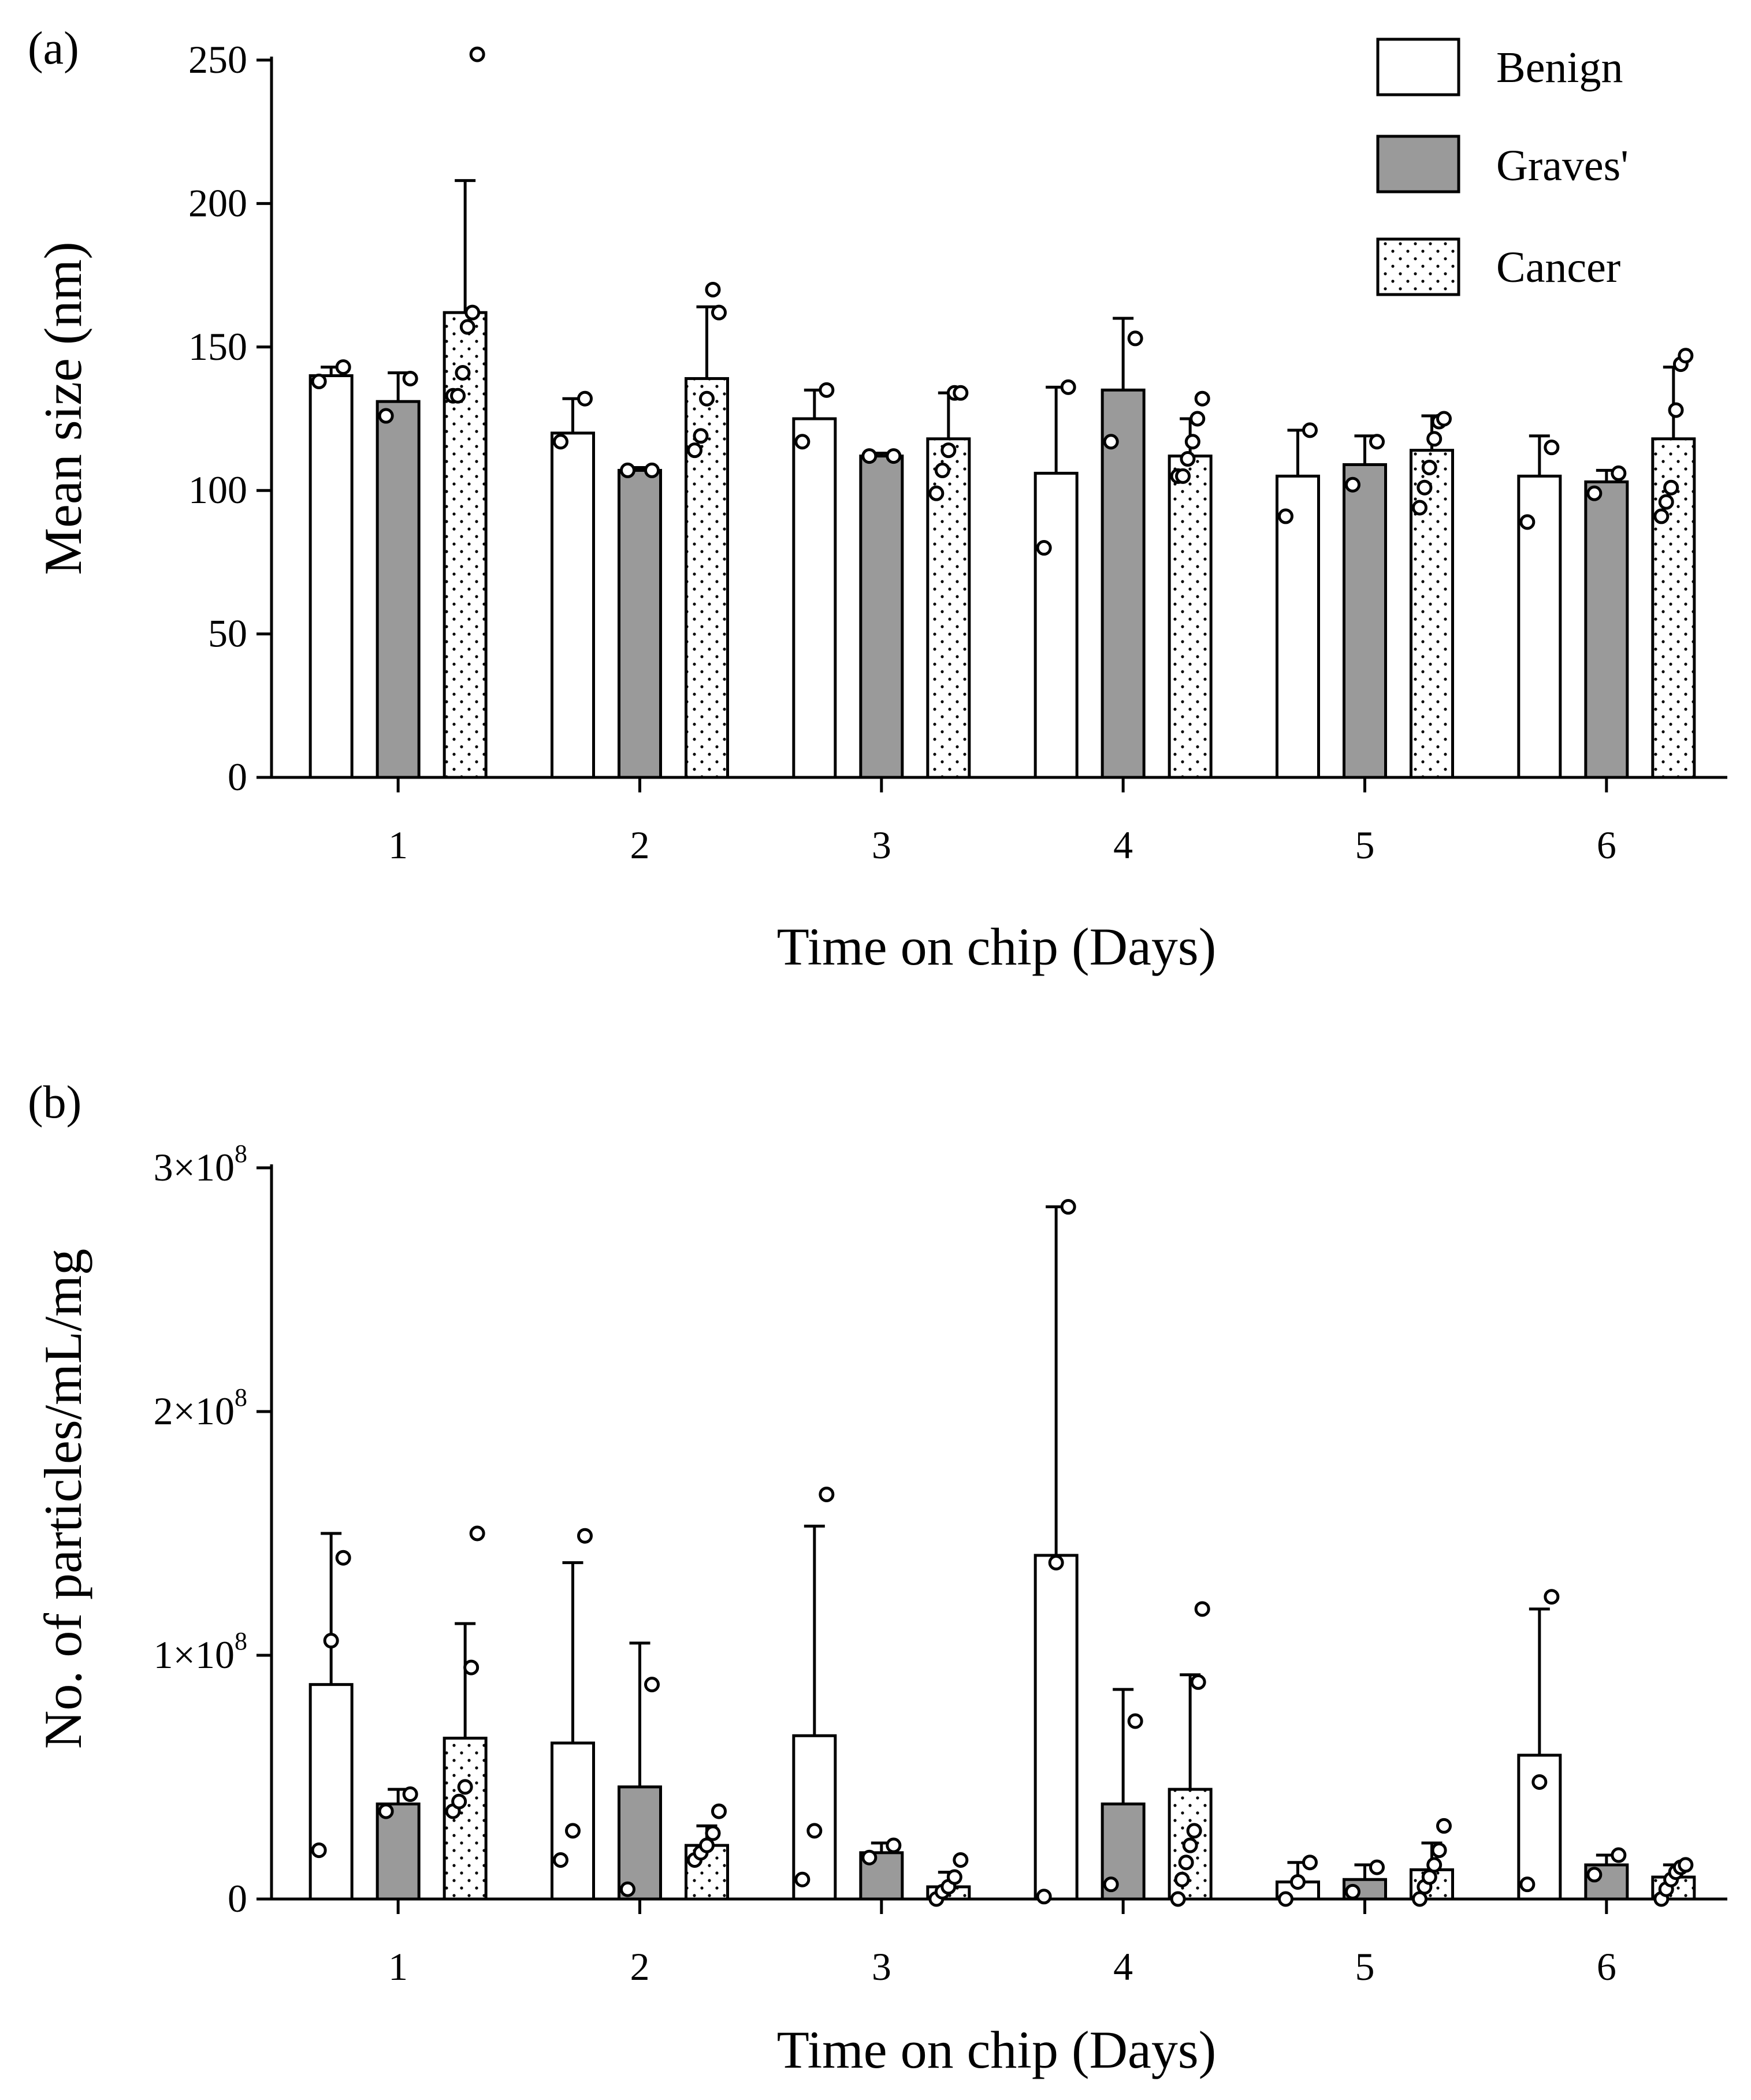  What do you see at coordinates (200, 1652) in the screenshot?
I see `panel-b-y-tick-label: 1×10⁸` at bounding box center [200, 1652].